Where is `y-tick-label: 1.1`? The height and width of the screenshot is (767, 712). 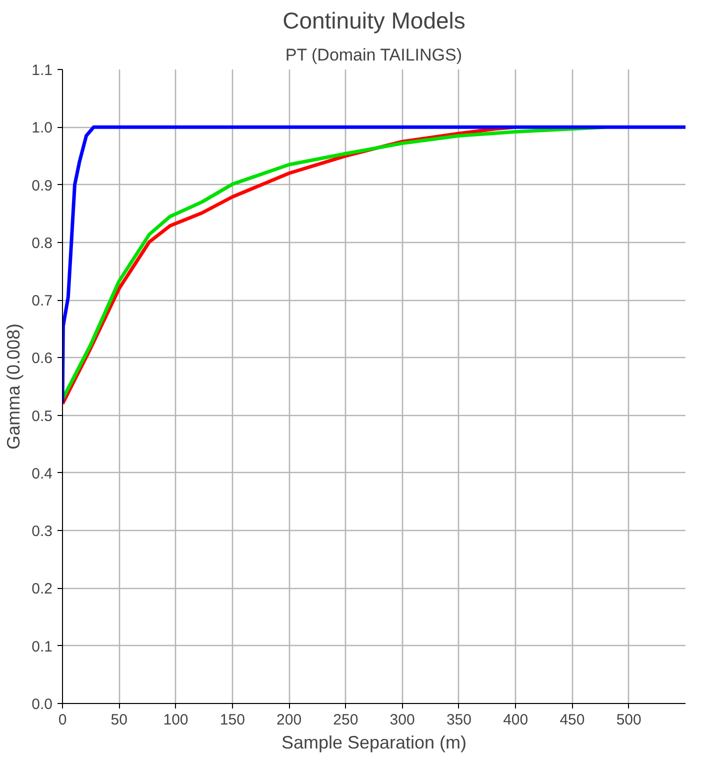
y-tick-label: 1.1 is located at coordinates (42, 70).